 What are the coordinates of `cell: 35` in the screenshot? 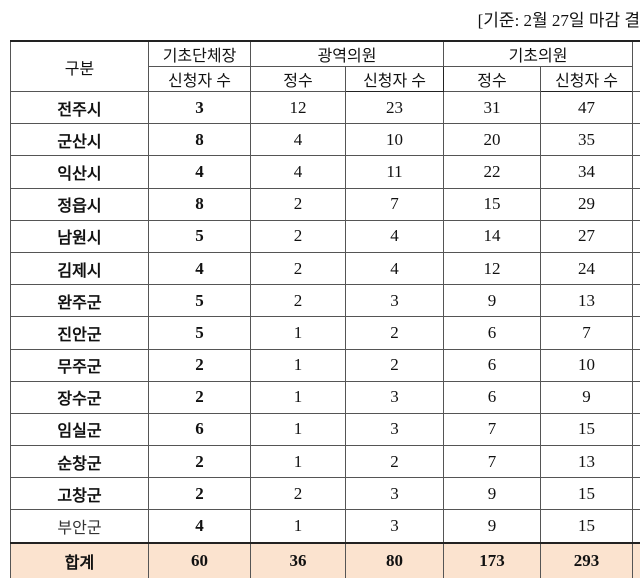 It's located at (587, 140).